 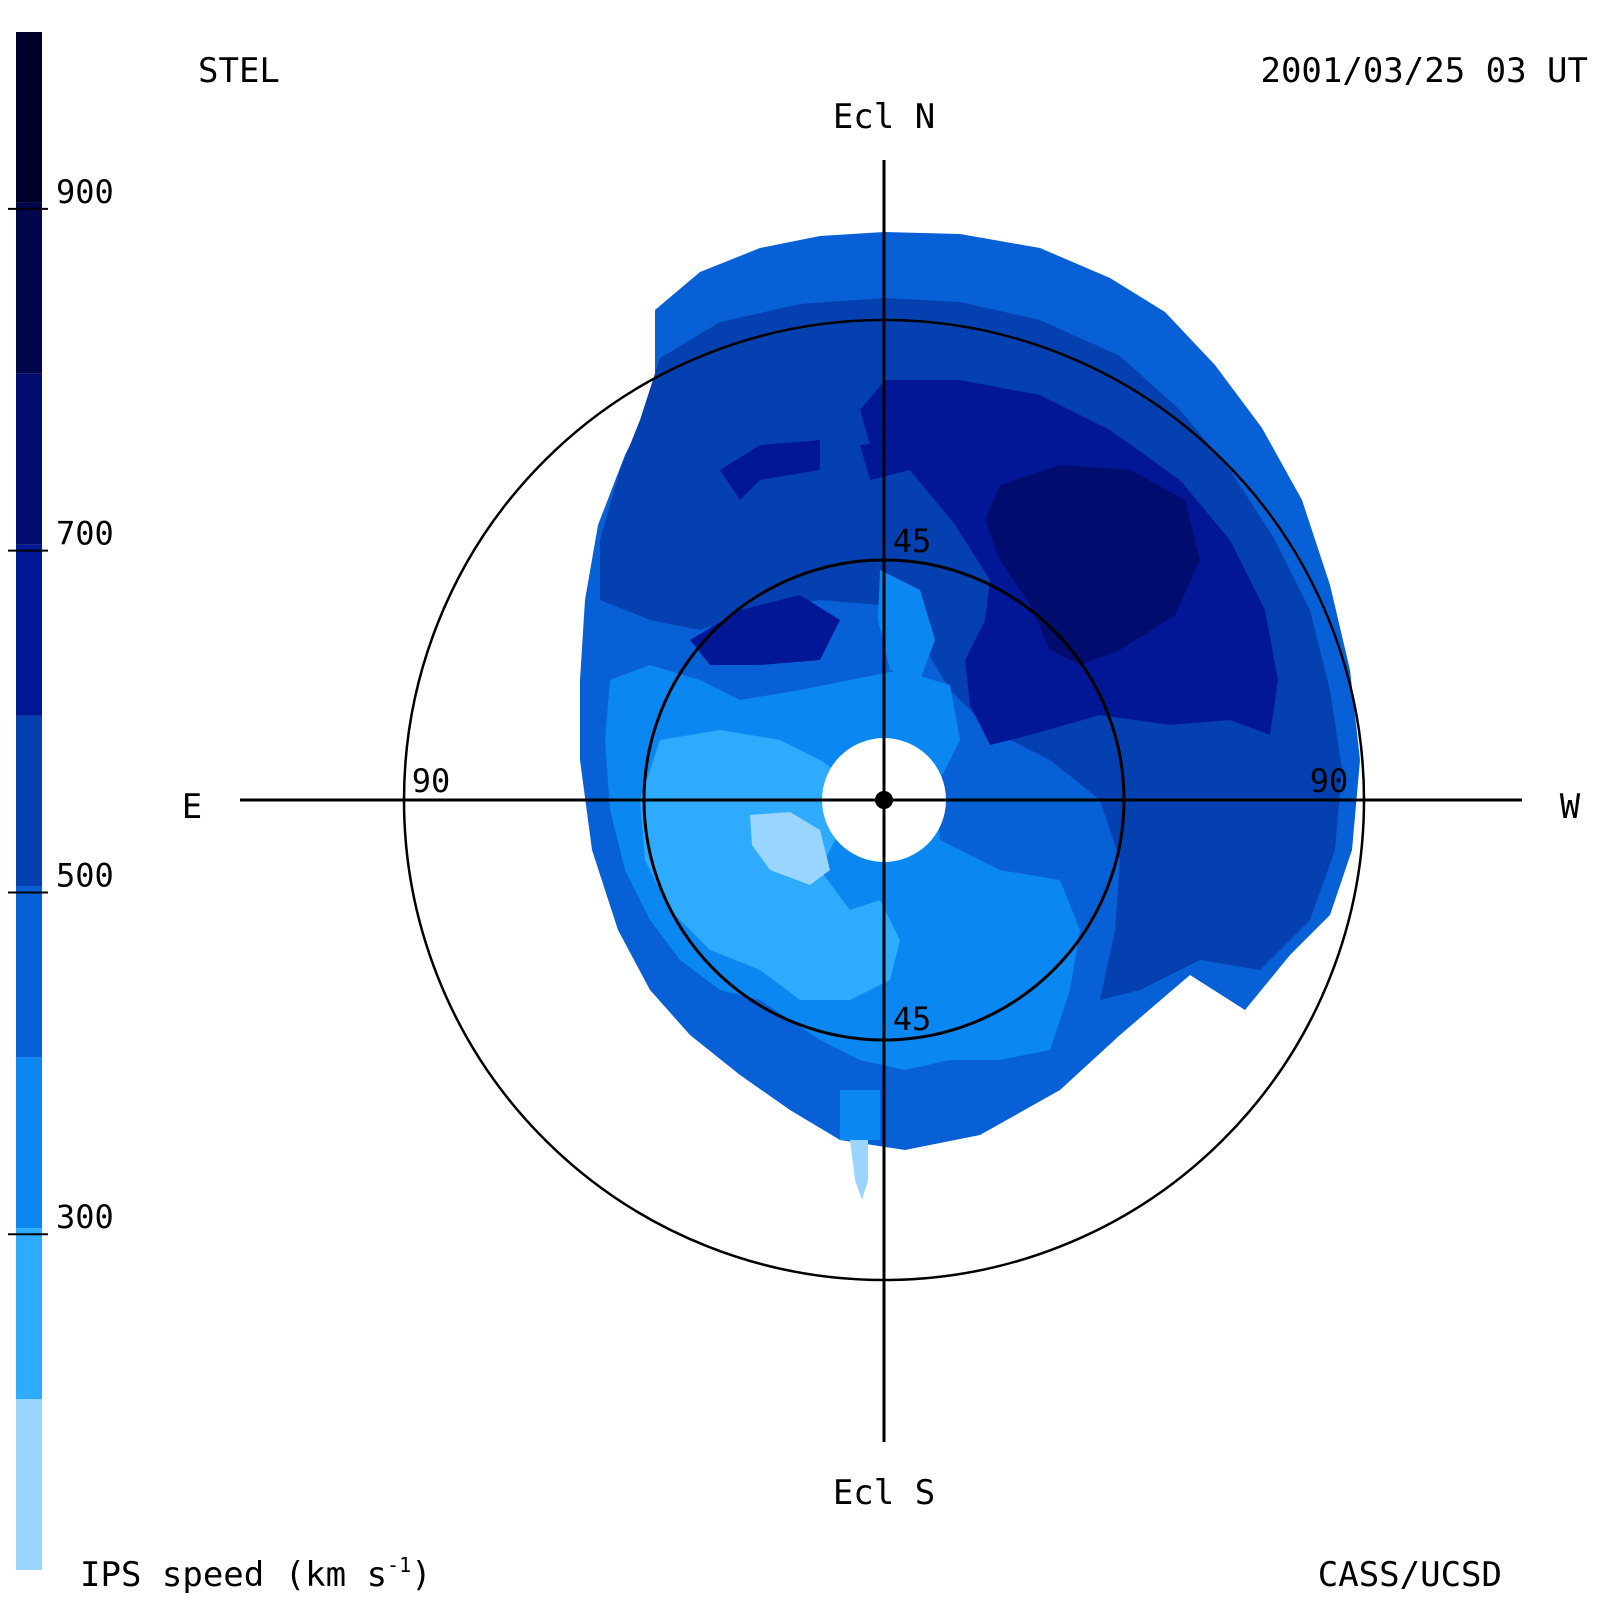 What do you see at coordinates (239, 71) in the screenshot?
I see `observatory-label: STEL` at bounding box center [239, 71].